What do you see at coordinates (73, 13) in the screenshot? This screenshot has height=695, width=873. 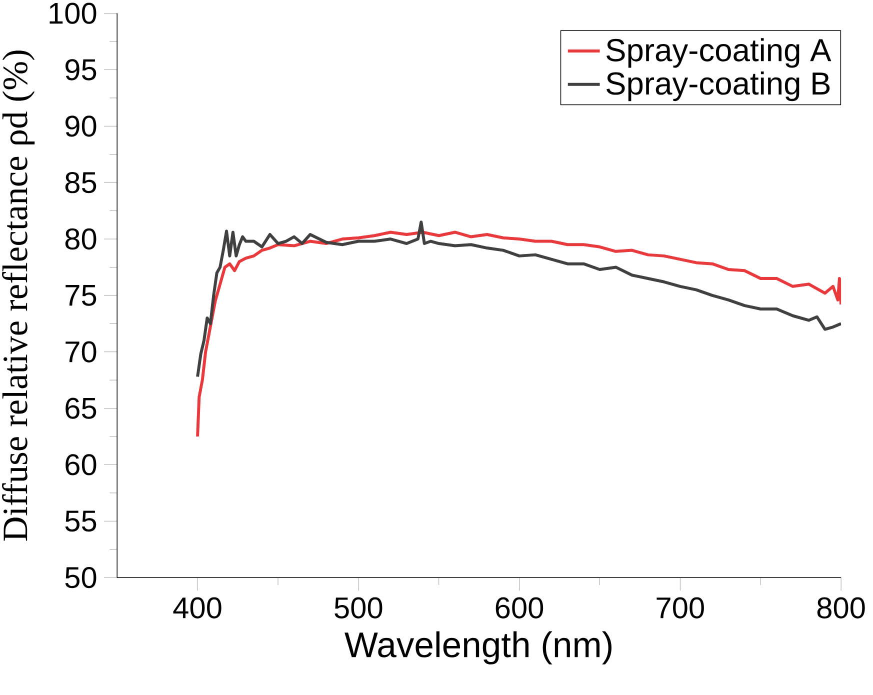 I see `y-tick-label: 100` at bounding box center [73, 13].